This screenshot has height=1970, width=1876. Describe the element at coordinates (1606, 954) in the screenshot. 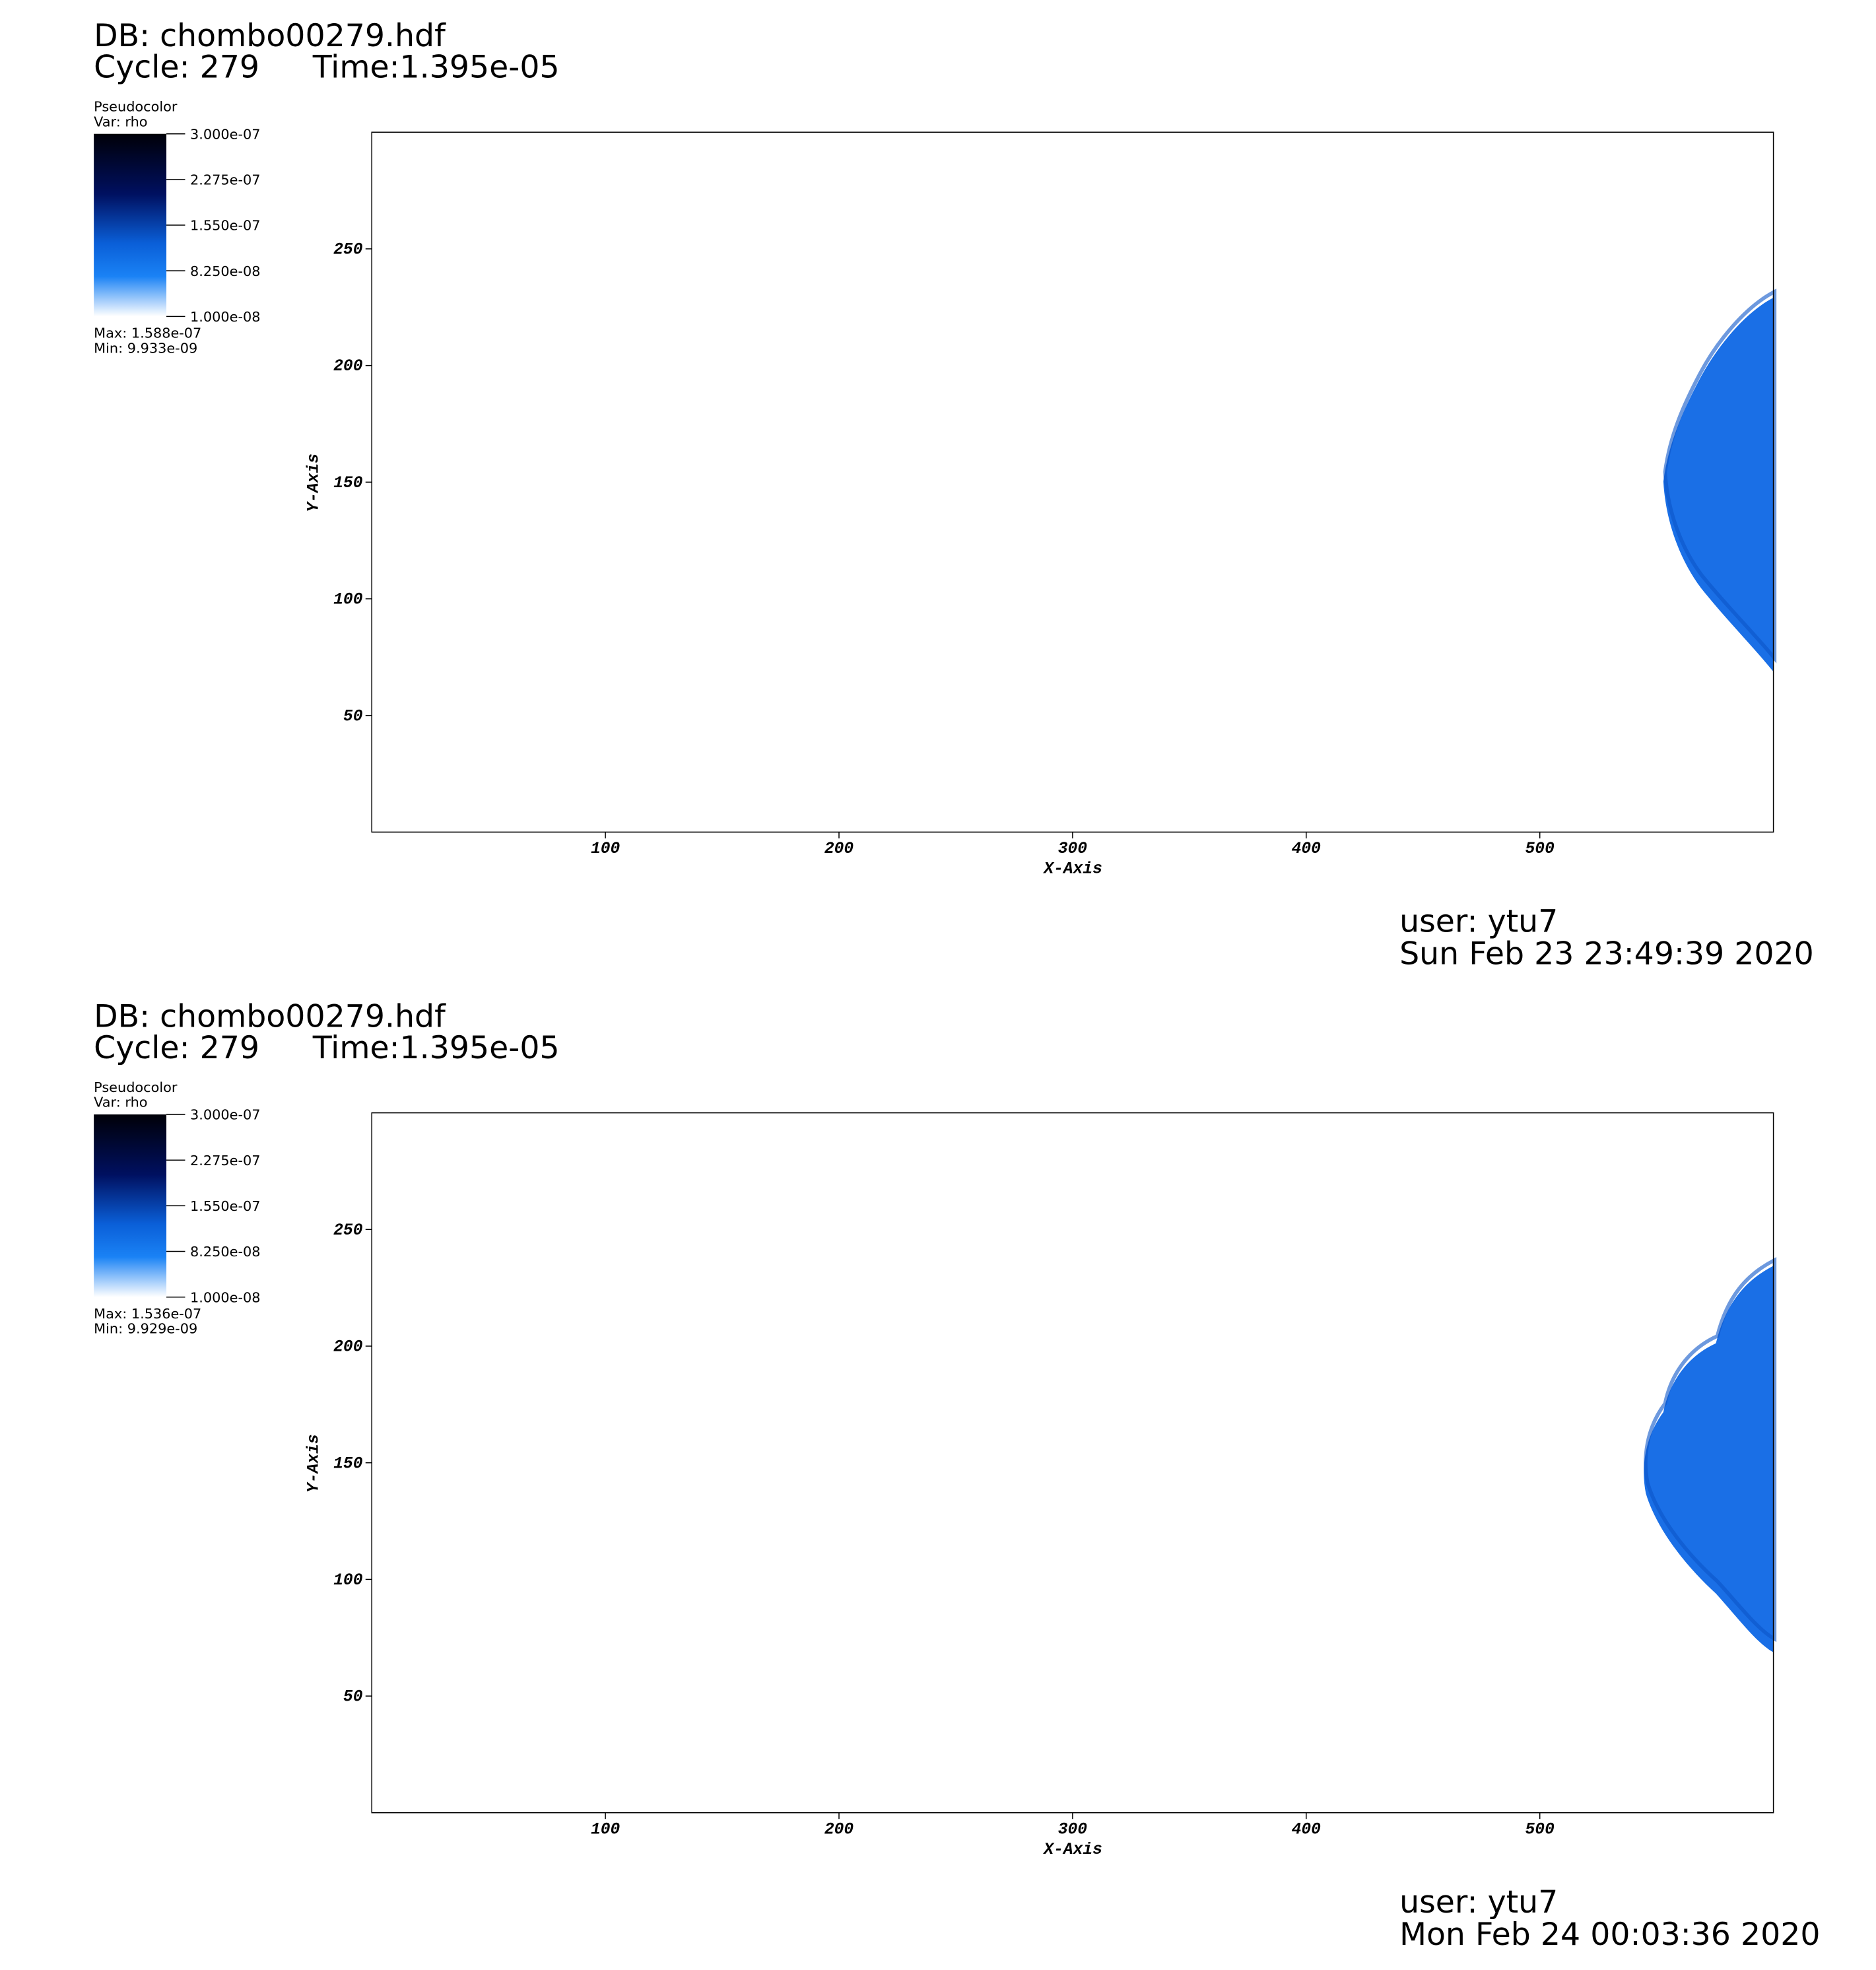

I see `date-label: Sun Feb 23 23:49:39 2020` at that location.